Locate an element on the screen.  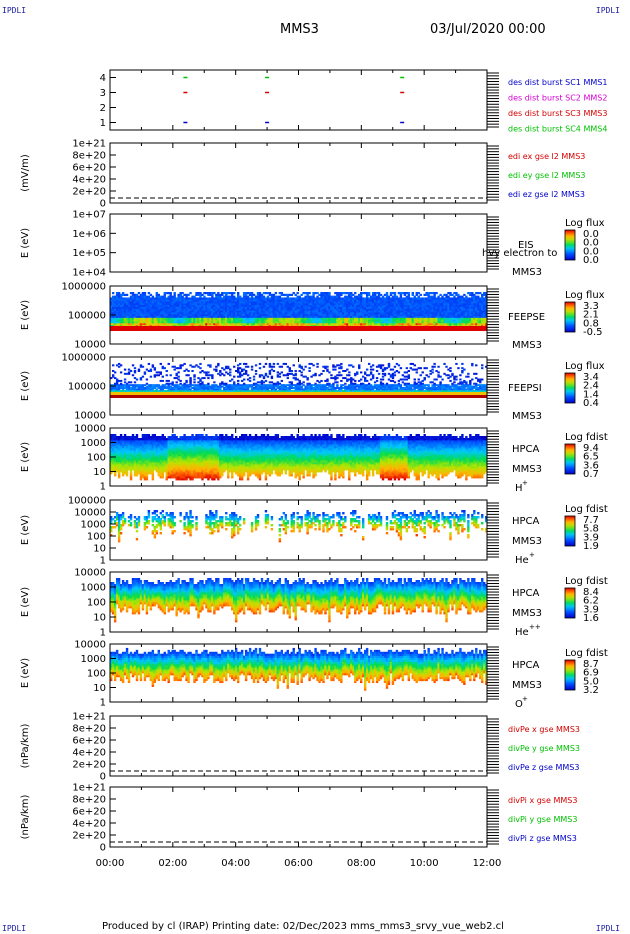
panel-p7-cbar-tick: 7.7 is located at coordinates (591, 520).